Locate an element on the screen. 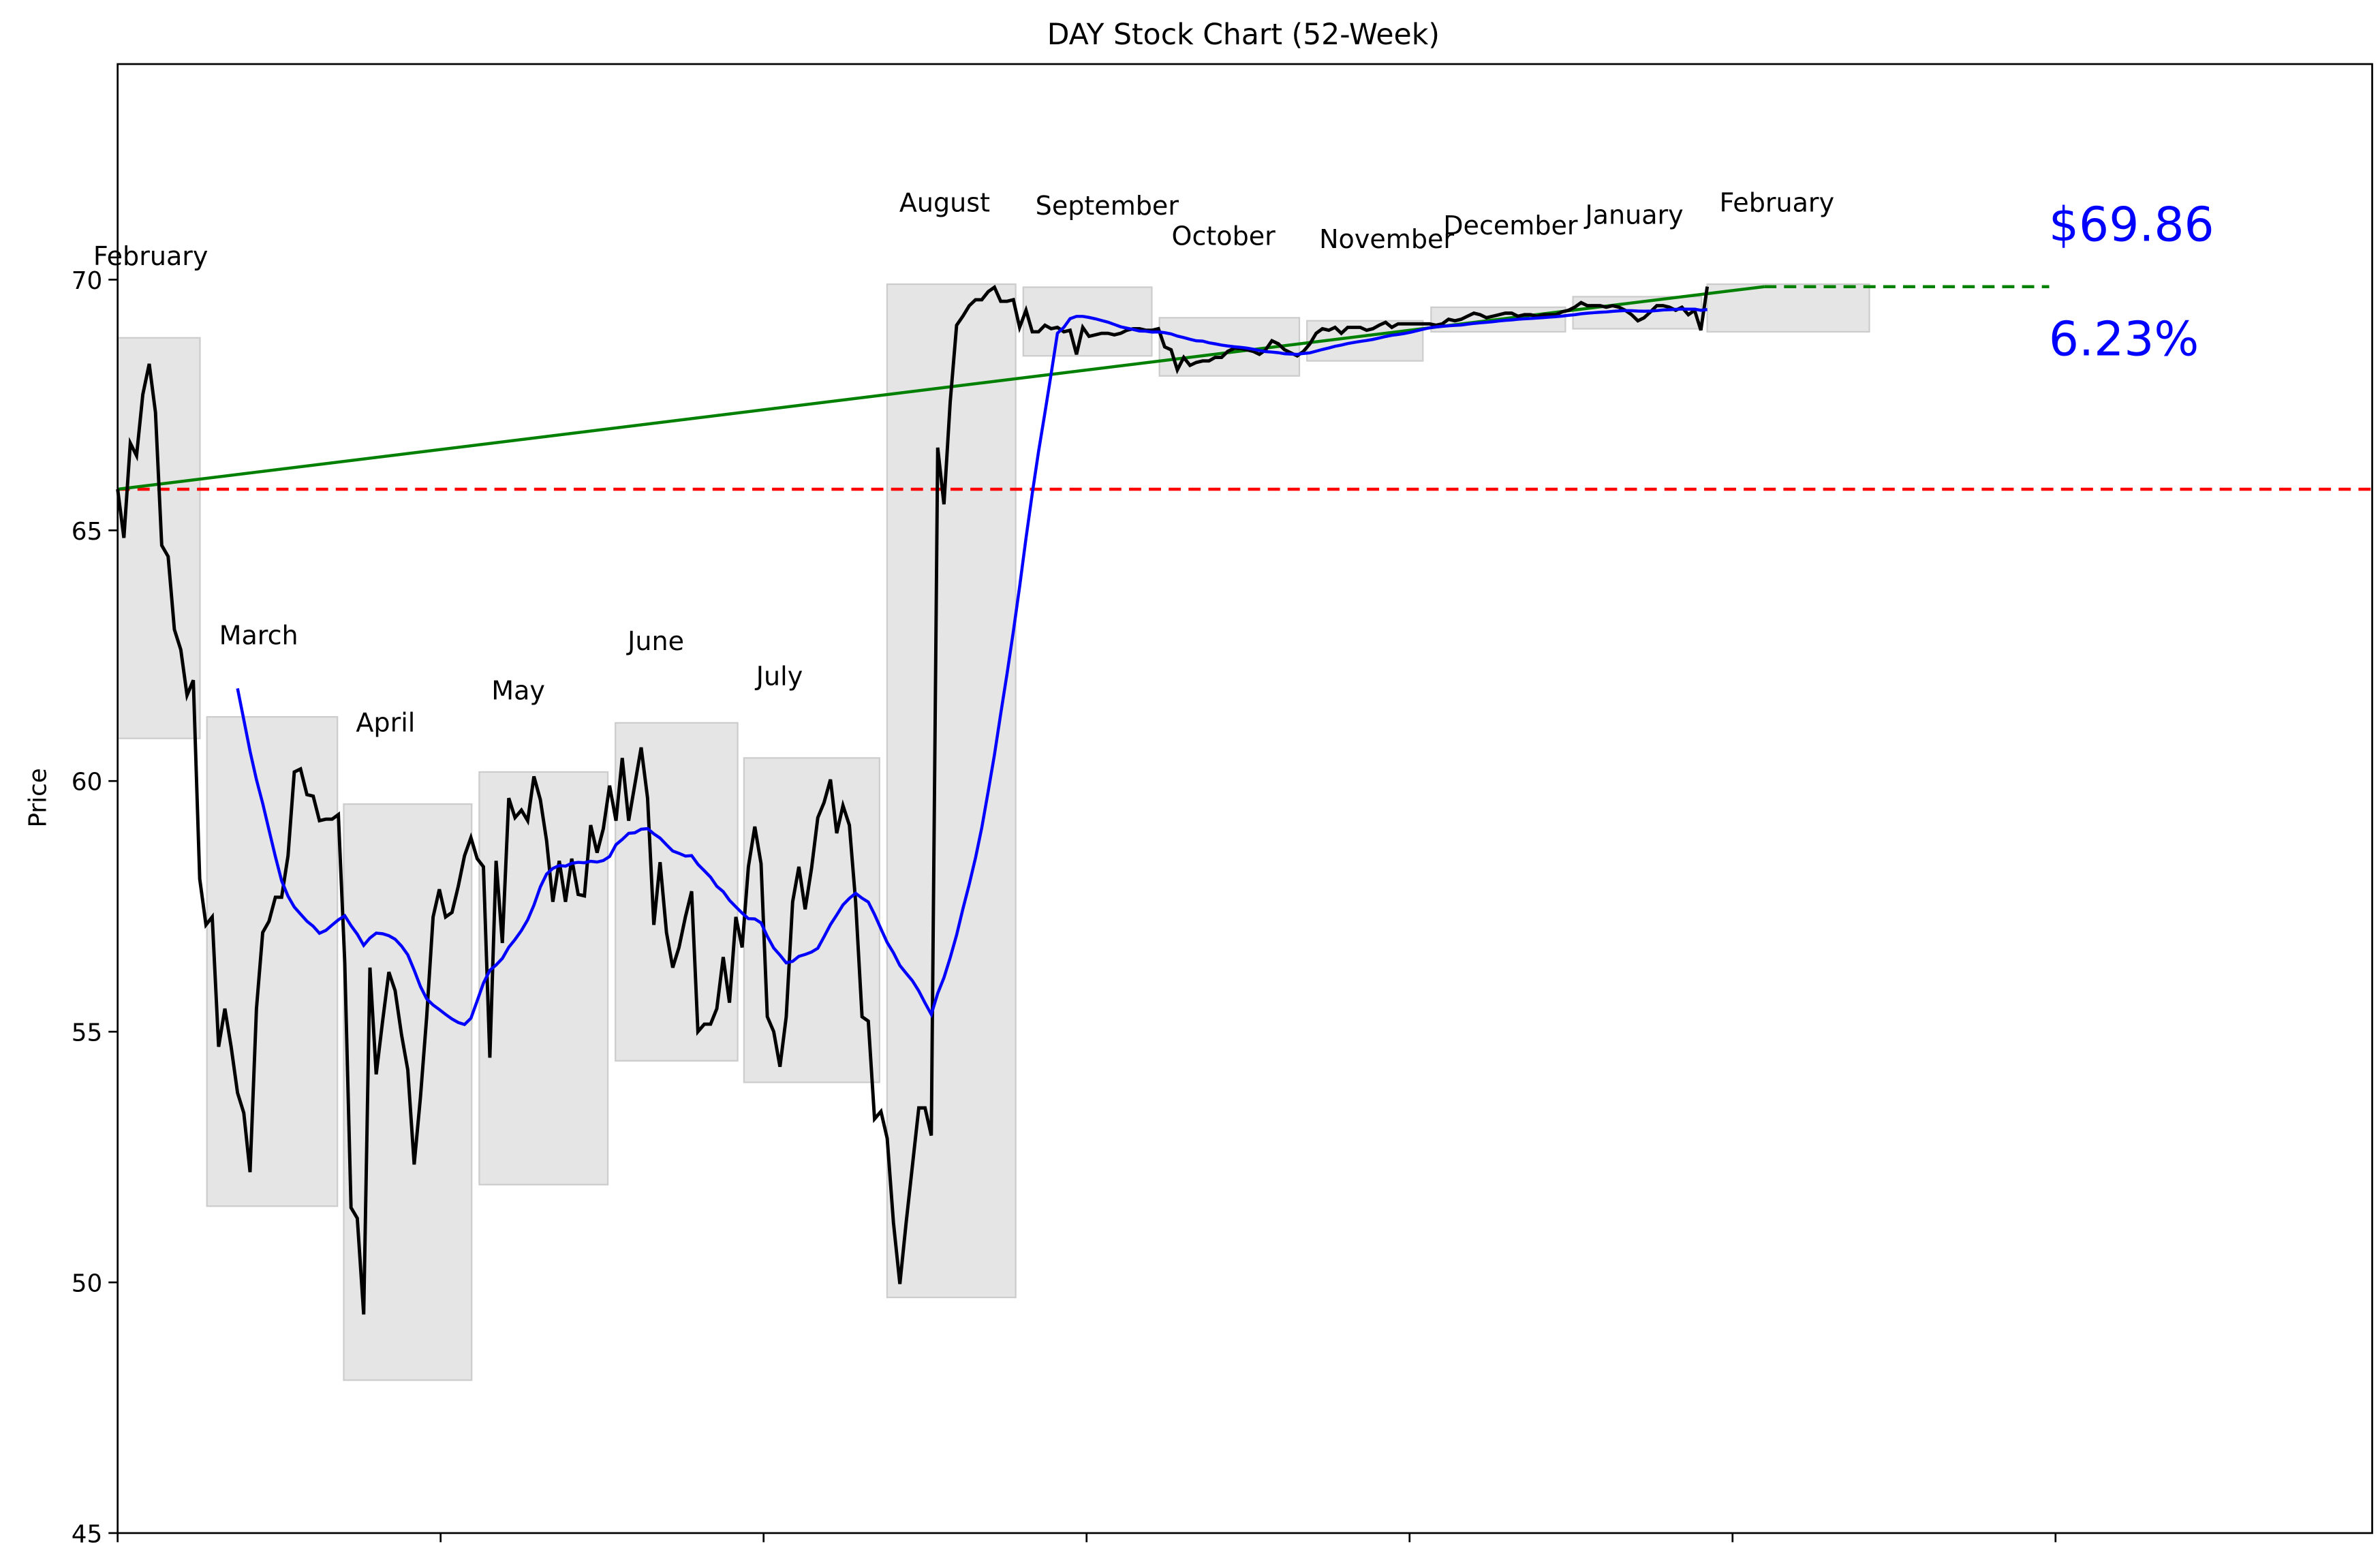 This screenshot has width=2380, height=1559. month-label-0: February is located at coordinates (150, 256).